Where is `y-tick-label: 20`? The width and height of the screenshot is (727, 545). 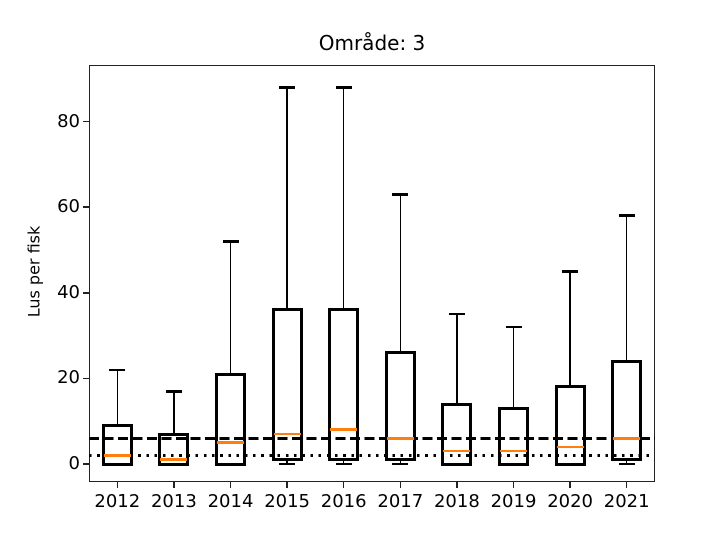
y-tick-label: 20 is located at coordinates (68, 378).